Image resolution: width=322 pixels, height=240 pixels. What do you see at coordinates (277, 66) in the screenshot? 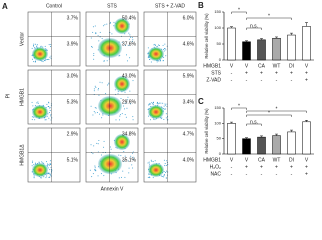
I see `row-cell: WT` at bounding box center [277, 66].